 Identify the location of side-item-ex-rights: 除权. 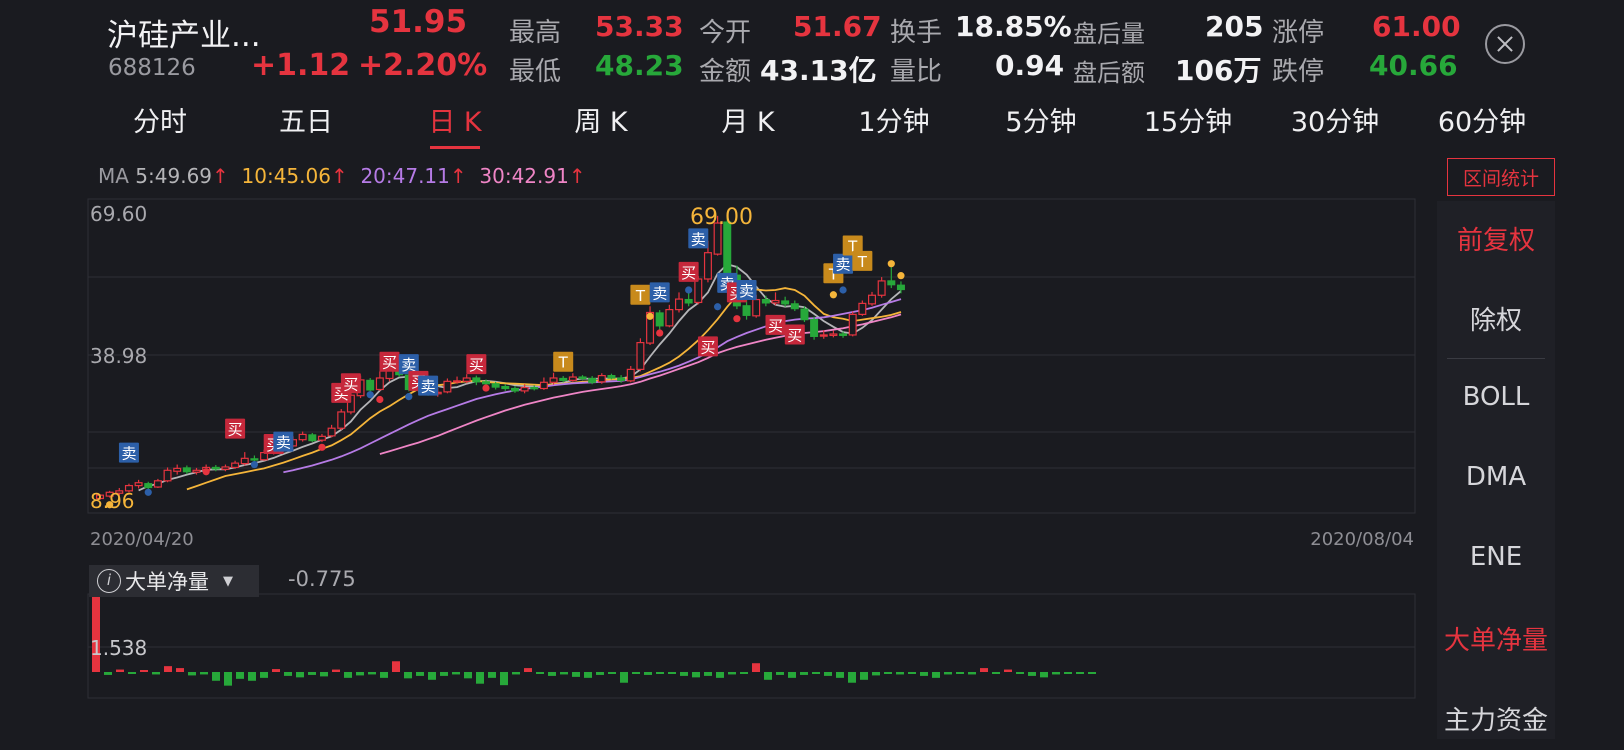
(1495, 321).